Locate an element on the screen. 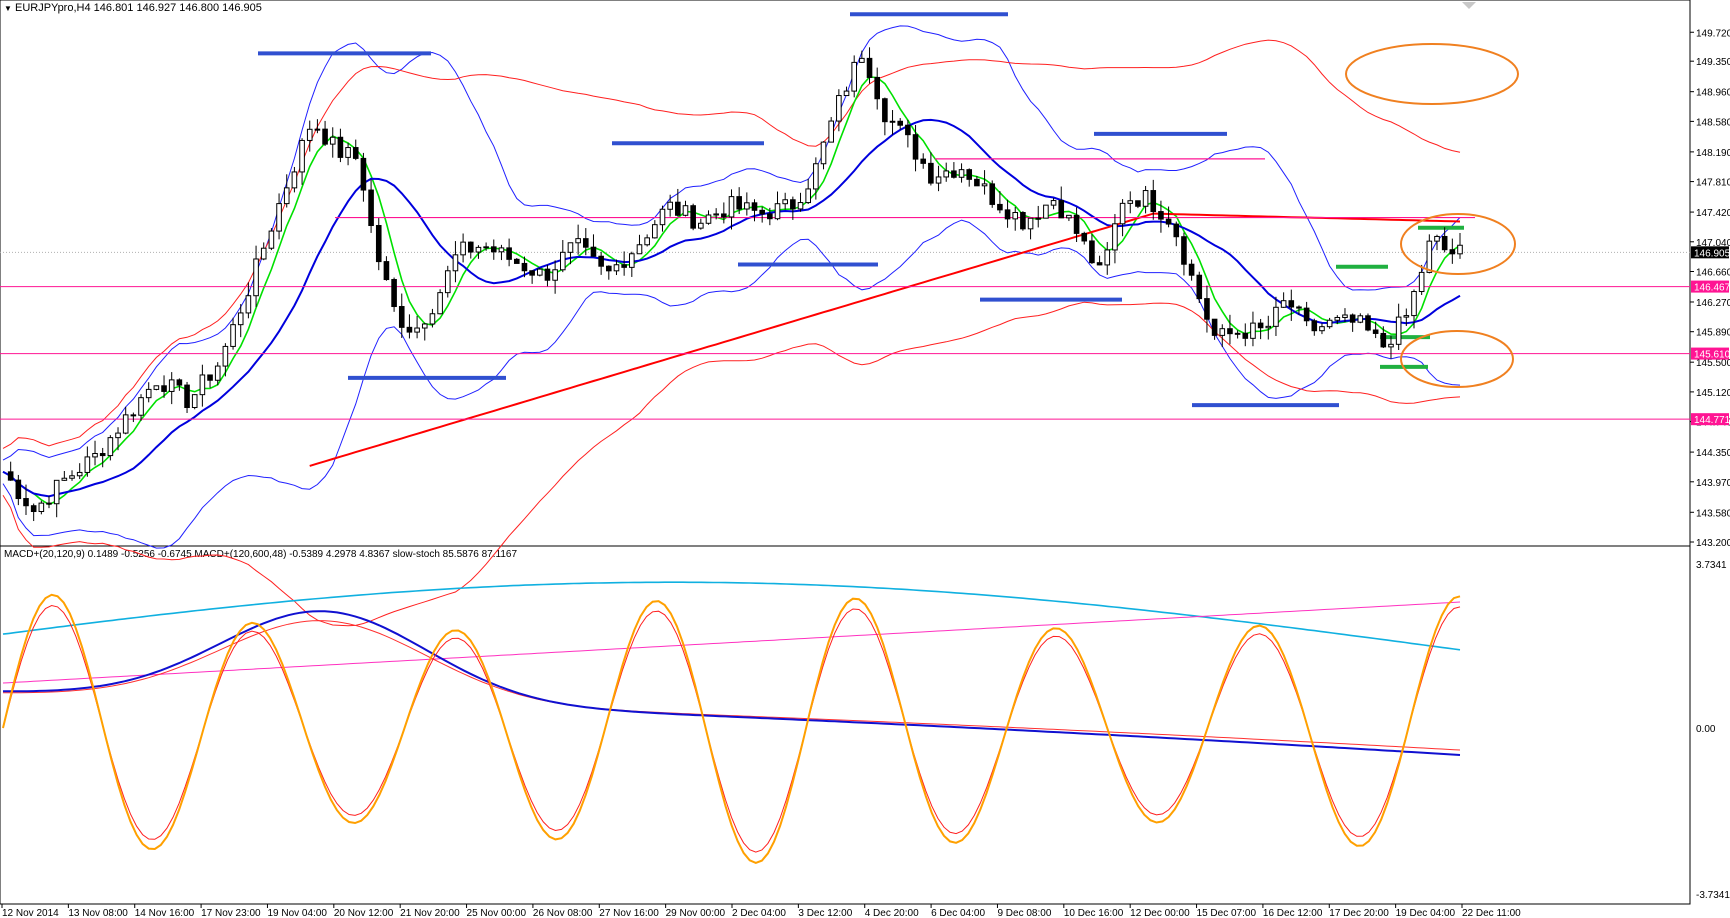 The image size is (1730, 918). time-tick-label: 4 Dec 20:00 is located at coordinates (892, 913).